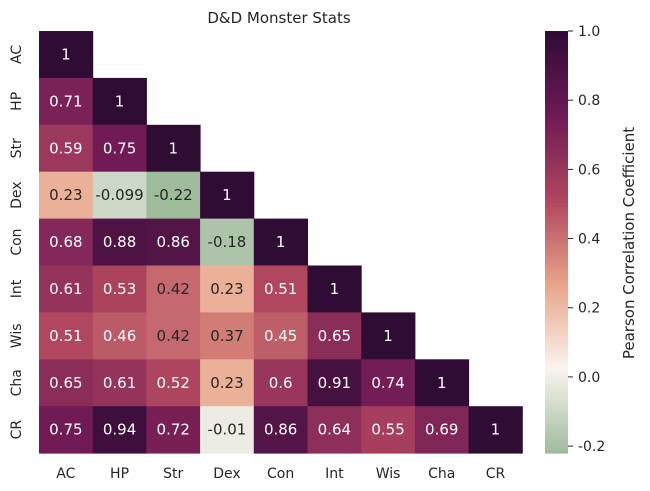 This screenshot has width=650, height=491. What do you see at coordinates (387, 383) in the screenshot?
I see `cell-value-label: 0.74` at bounding box center [387, 383].